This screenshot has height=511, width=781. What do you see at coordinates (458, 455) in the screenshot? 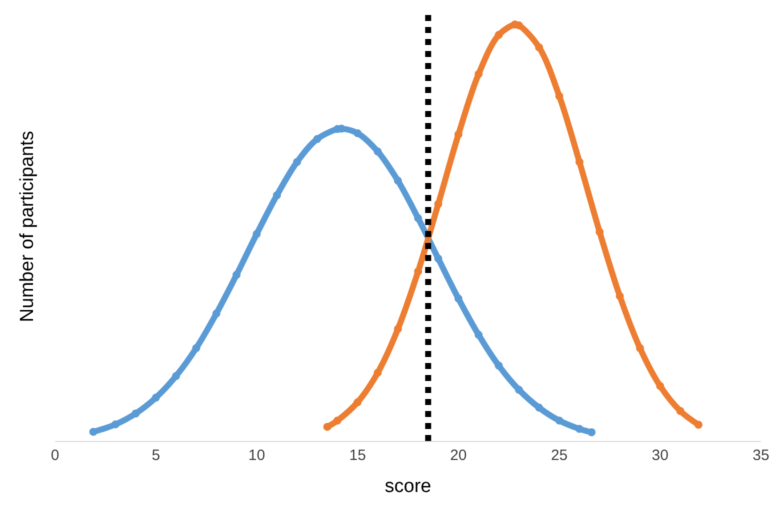
I see `x-tick-label: 20` at bounding box center [458, 455].